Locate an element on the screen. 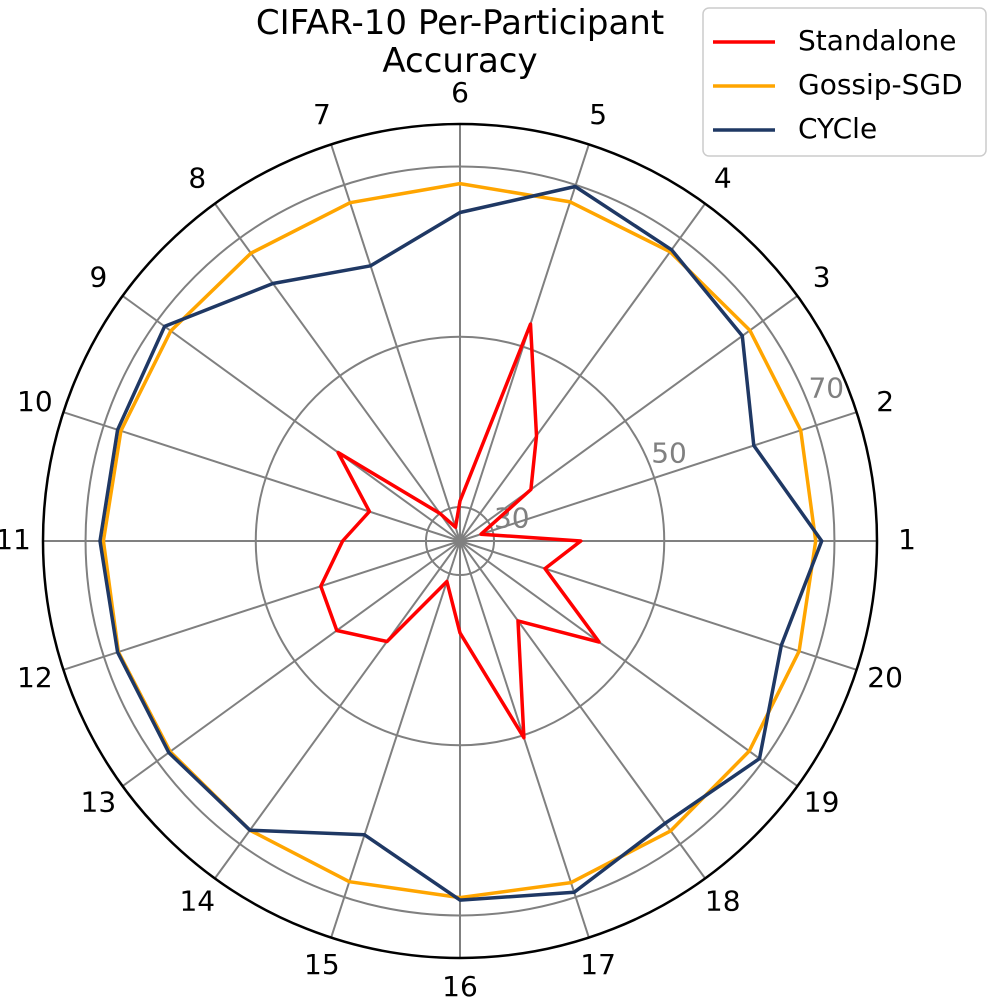  category-label: 11 is located at coordinates (15, 539).